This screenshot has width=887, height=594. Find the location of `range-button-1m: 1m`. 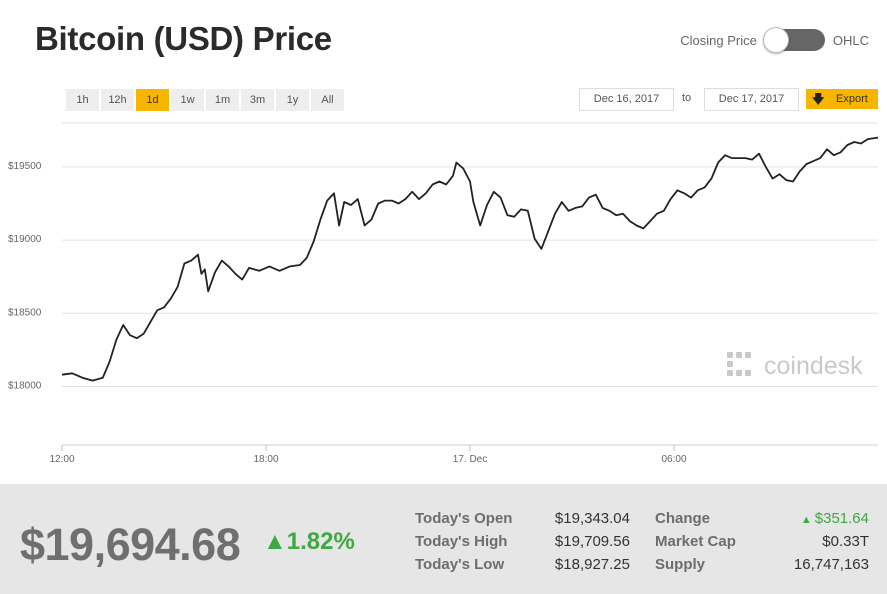

range-button-1m: 1m is located at coordinates (222, 100).